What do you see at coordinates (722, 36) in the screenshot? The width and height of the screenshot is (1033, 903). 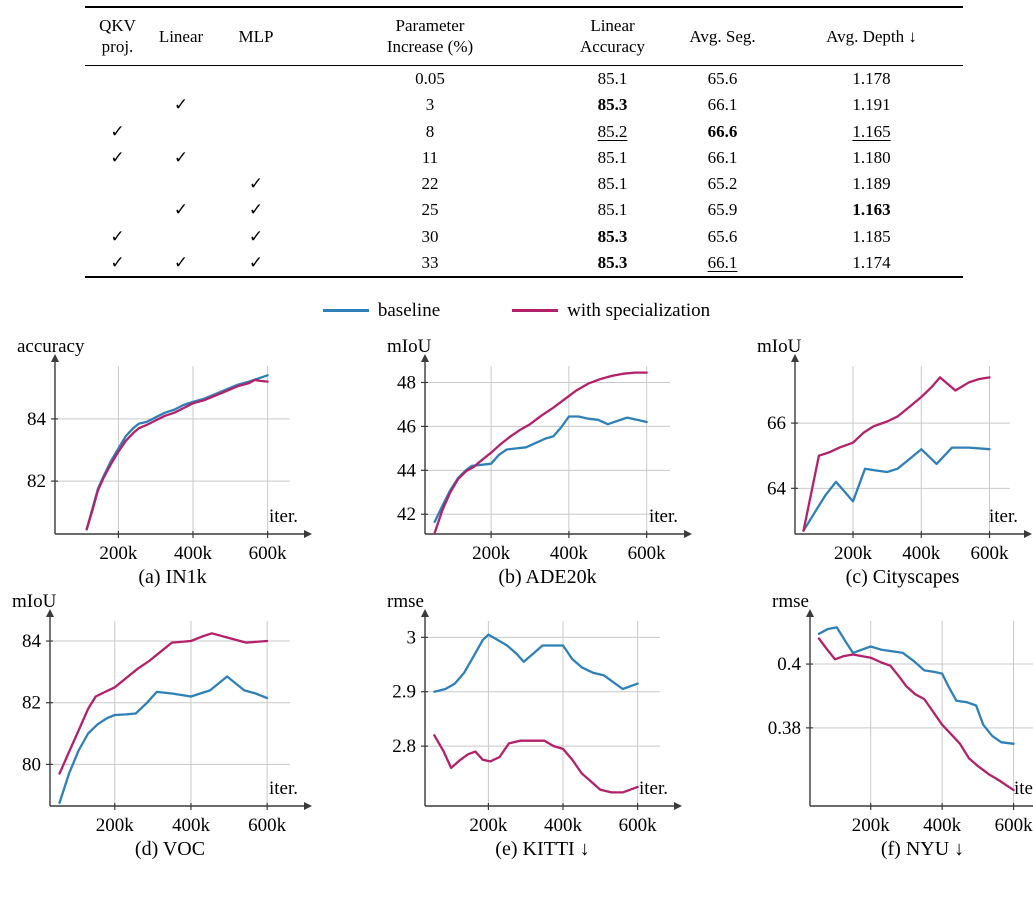 I see `column-header: Avg. Seg.` at bounding box center [722, 36].